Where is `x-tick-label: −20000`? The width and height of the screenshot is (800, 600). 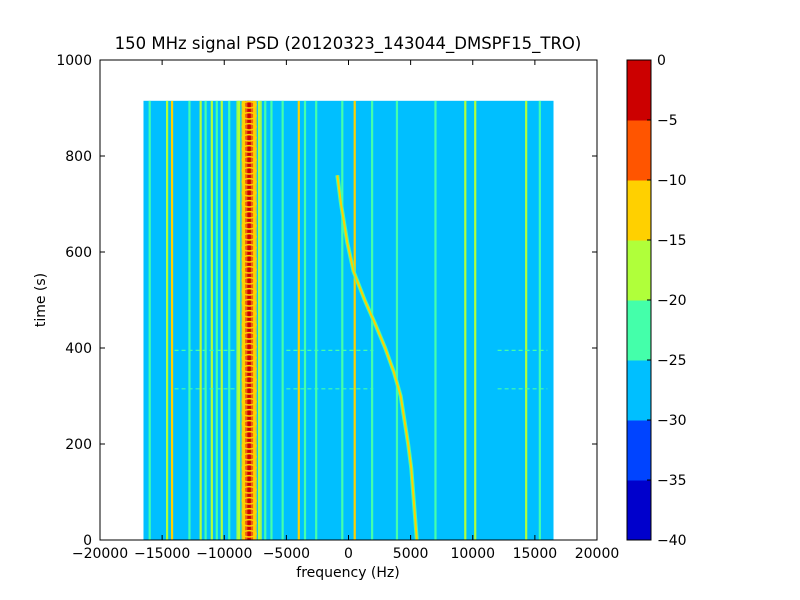
x-tick-label: −20000 is located at coordinates (100, 554).